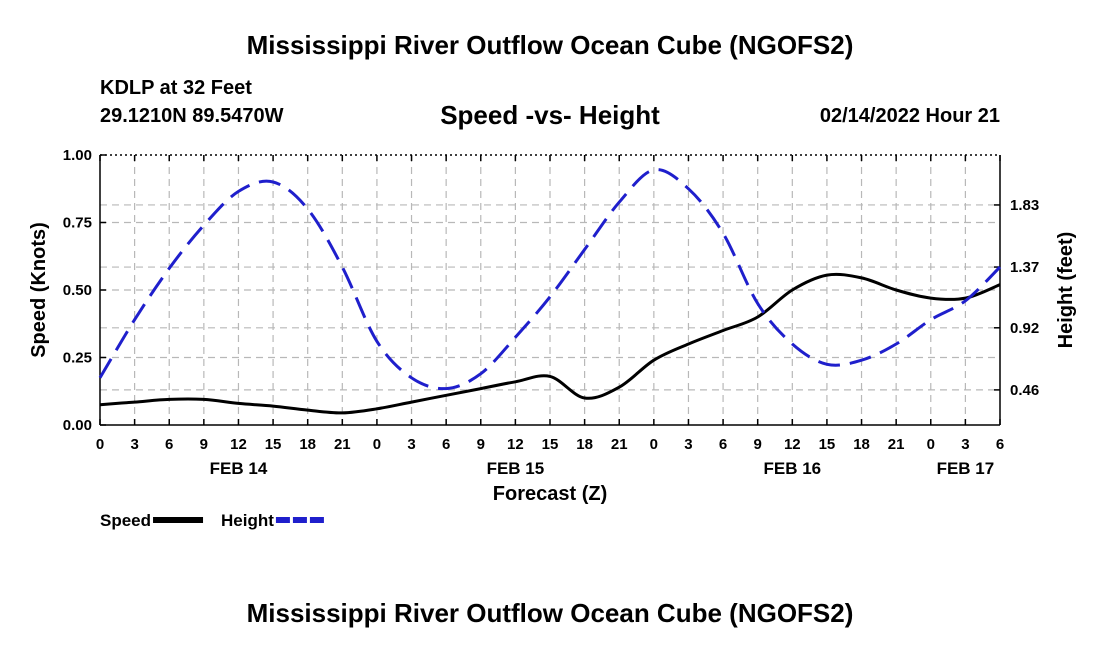  Describe the element at coordinates (550, 115) in the screenshot. I see `chart-subtitle: Speed -vs- Height` at that location.